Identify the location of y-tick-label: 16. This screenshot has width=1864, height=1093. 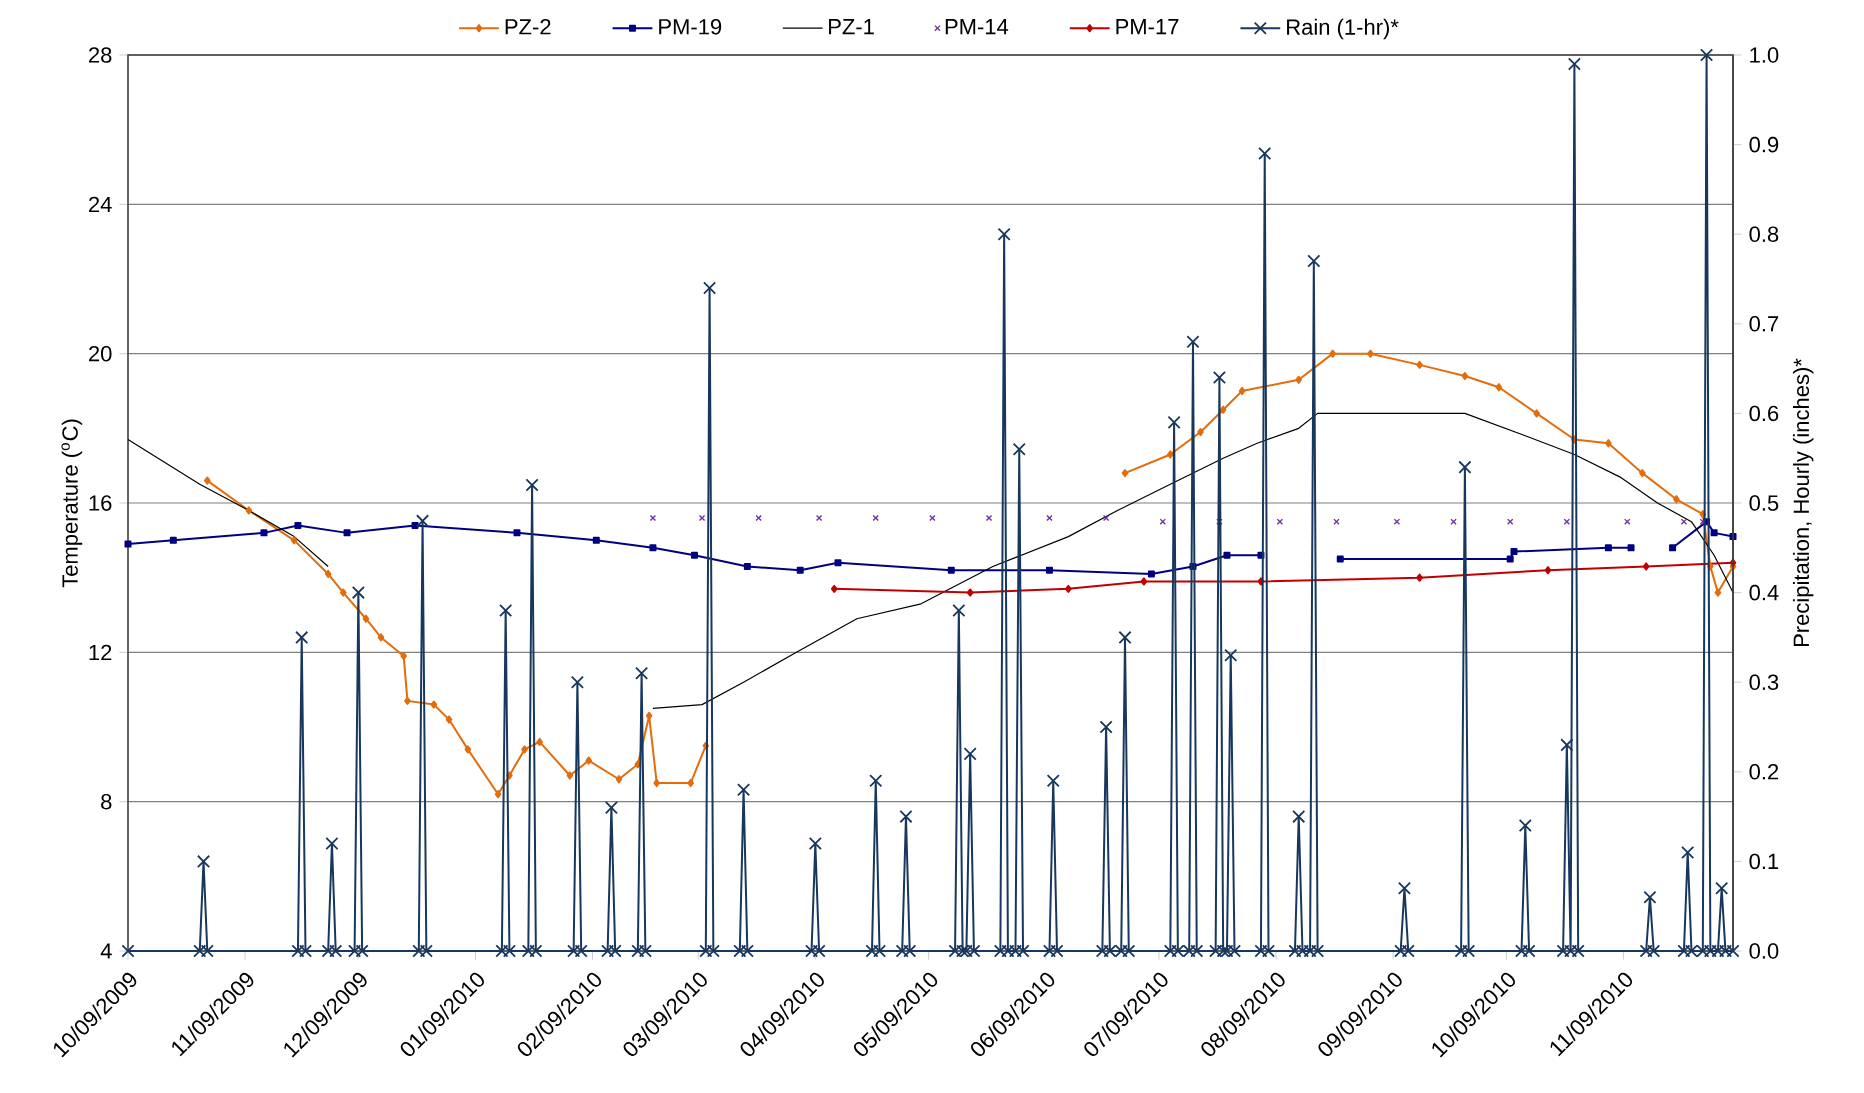
(100, 503).